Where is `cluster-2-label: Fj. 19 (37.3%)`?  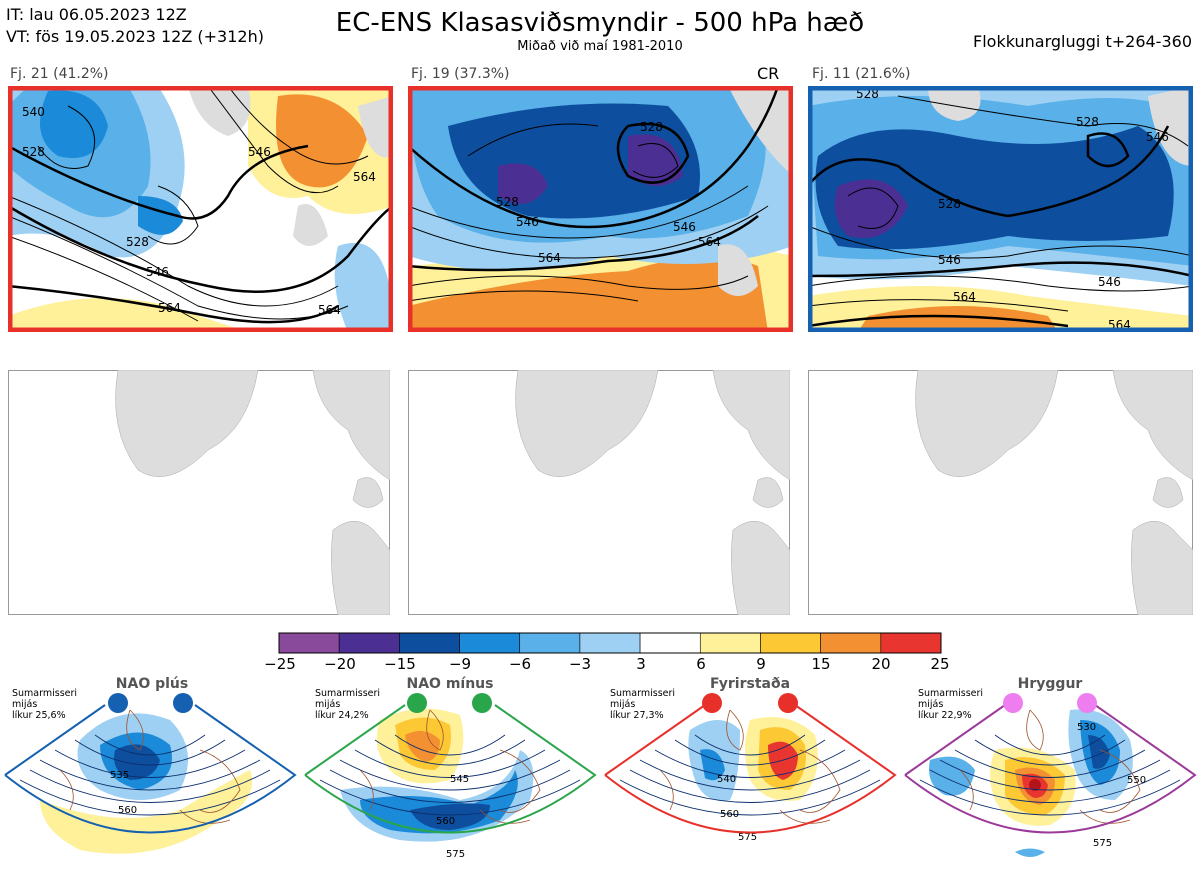 cluster-2-label: Fj. 19 (37.3%) is located at coordinates (460, 74).